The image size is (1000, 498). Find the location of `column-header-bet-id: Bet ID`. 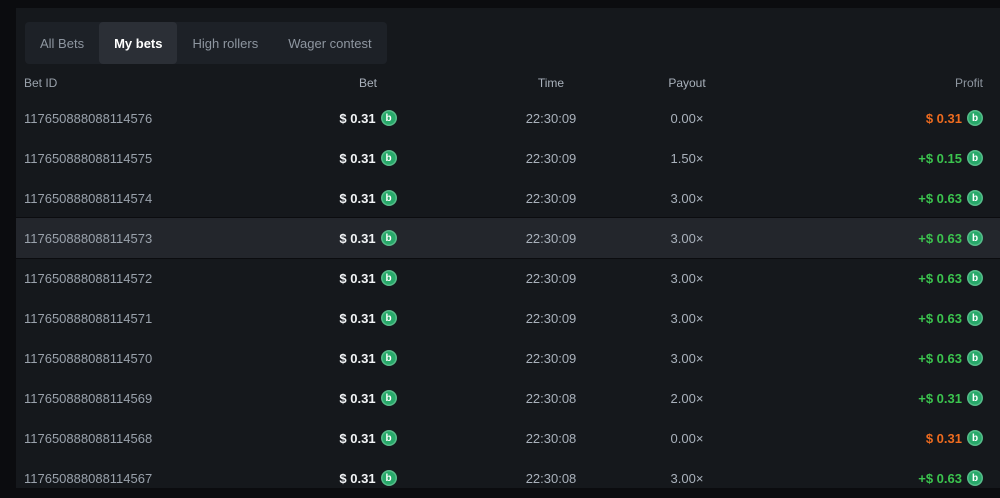

column-header-bet-id: Bet ID is located at coordinates (152, 83).